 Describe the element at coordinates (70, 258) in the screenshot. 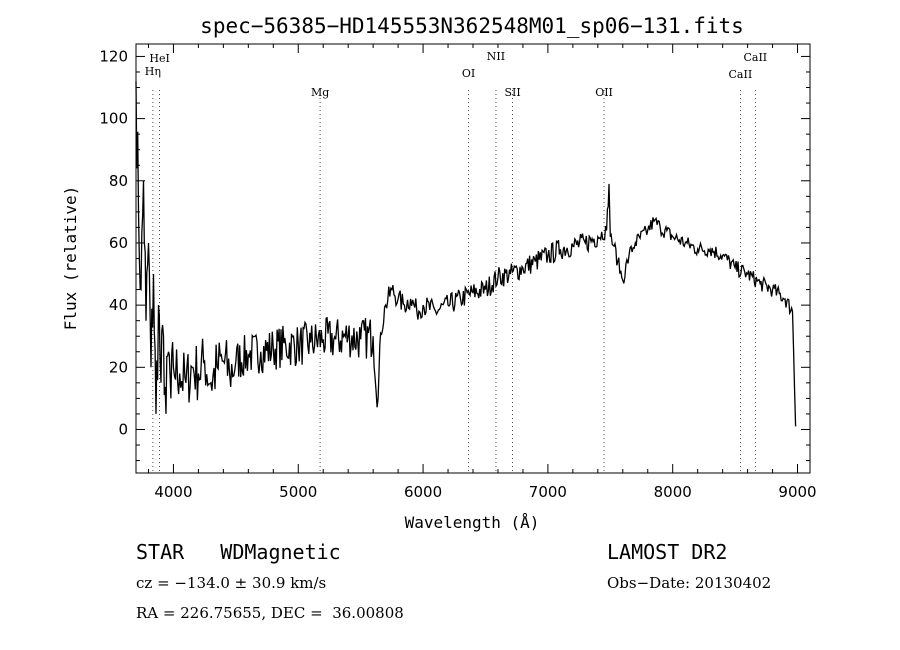

I see `y-axis-label: Flux (relative)` at that location.